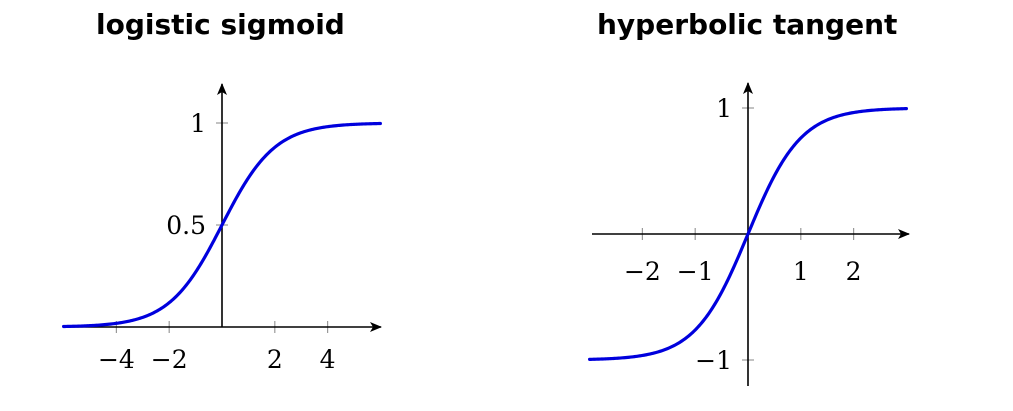 The width and height of the screenshot is (1013, 411). Describe the element at coordinates (747, 24) in the screenshot. I see `chart-title-hyperbolic-tangent: hyperbolic tangent` at that location.